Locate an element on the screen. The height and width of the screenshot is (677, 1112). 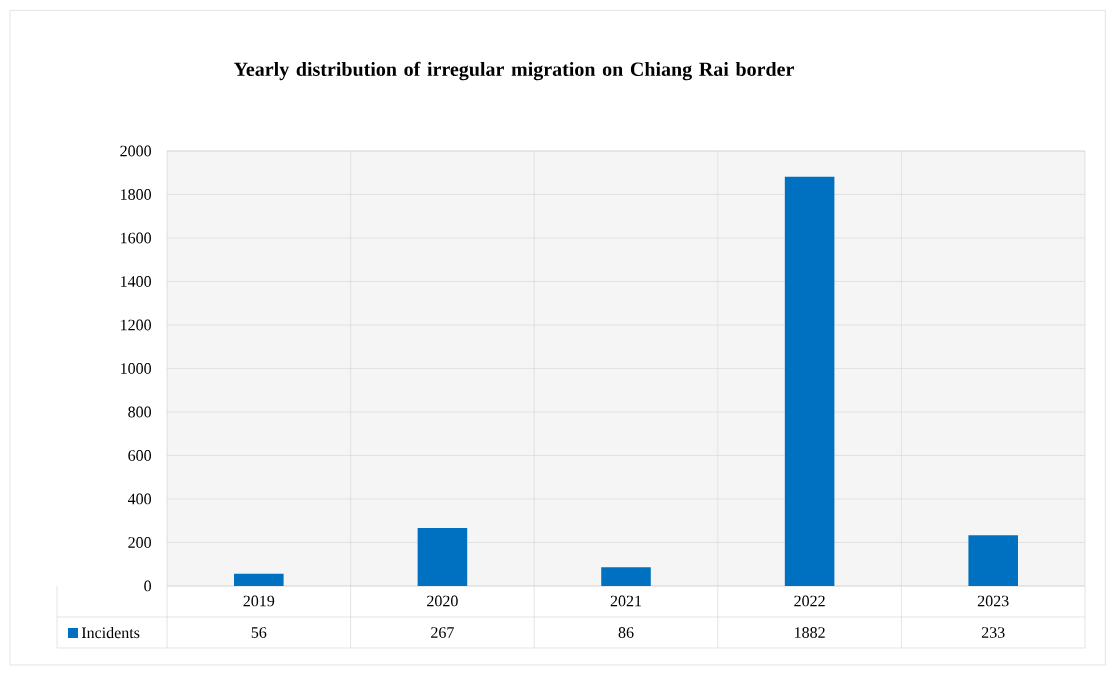
y-tick-label: 1800 is located at coordinates (136, 194).